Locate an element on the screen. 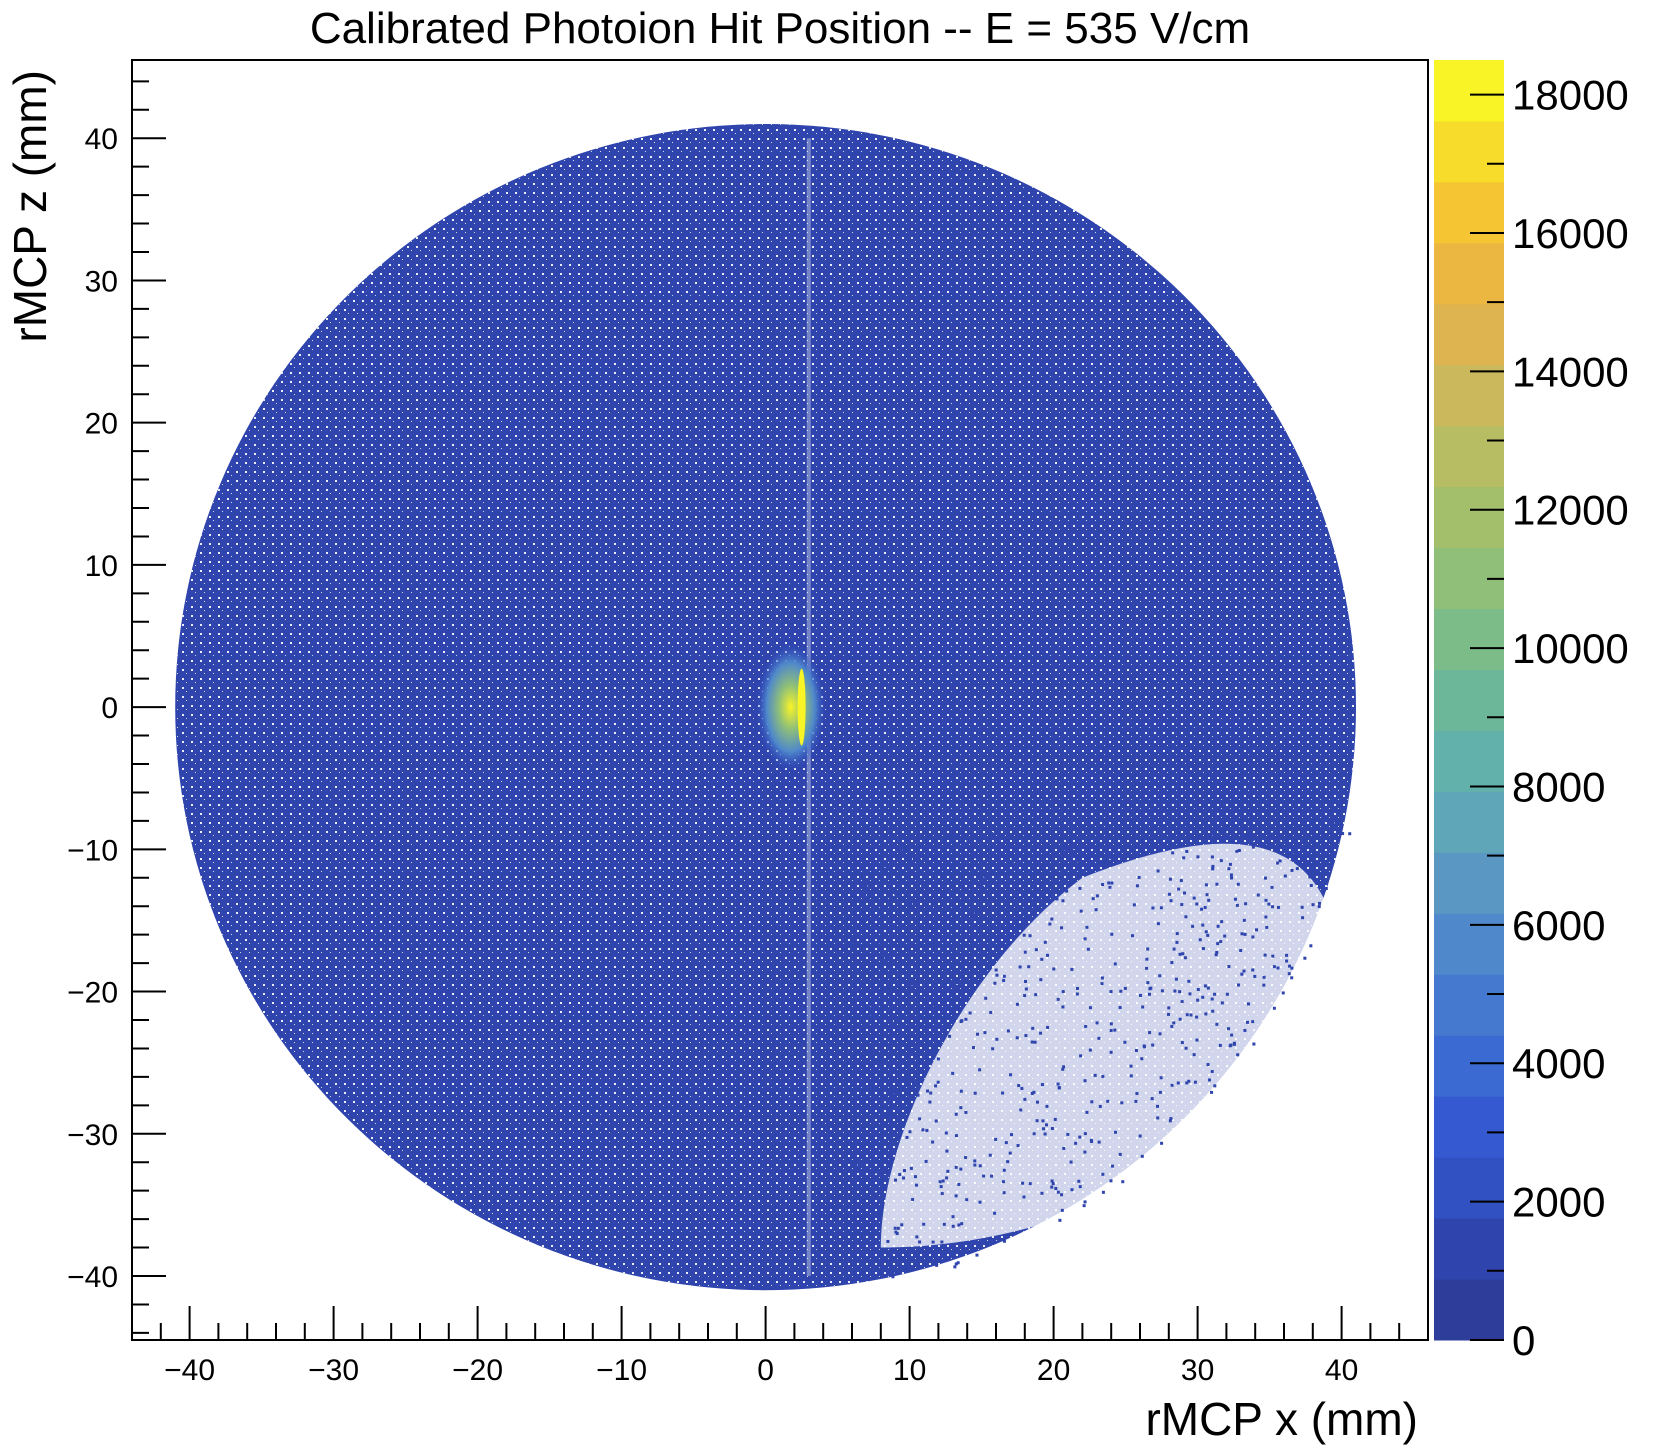 This screenshot has height=1456, width=1672. colorbar-tick-label: 16000 is located at coordinates (1570, 233).